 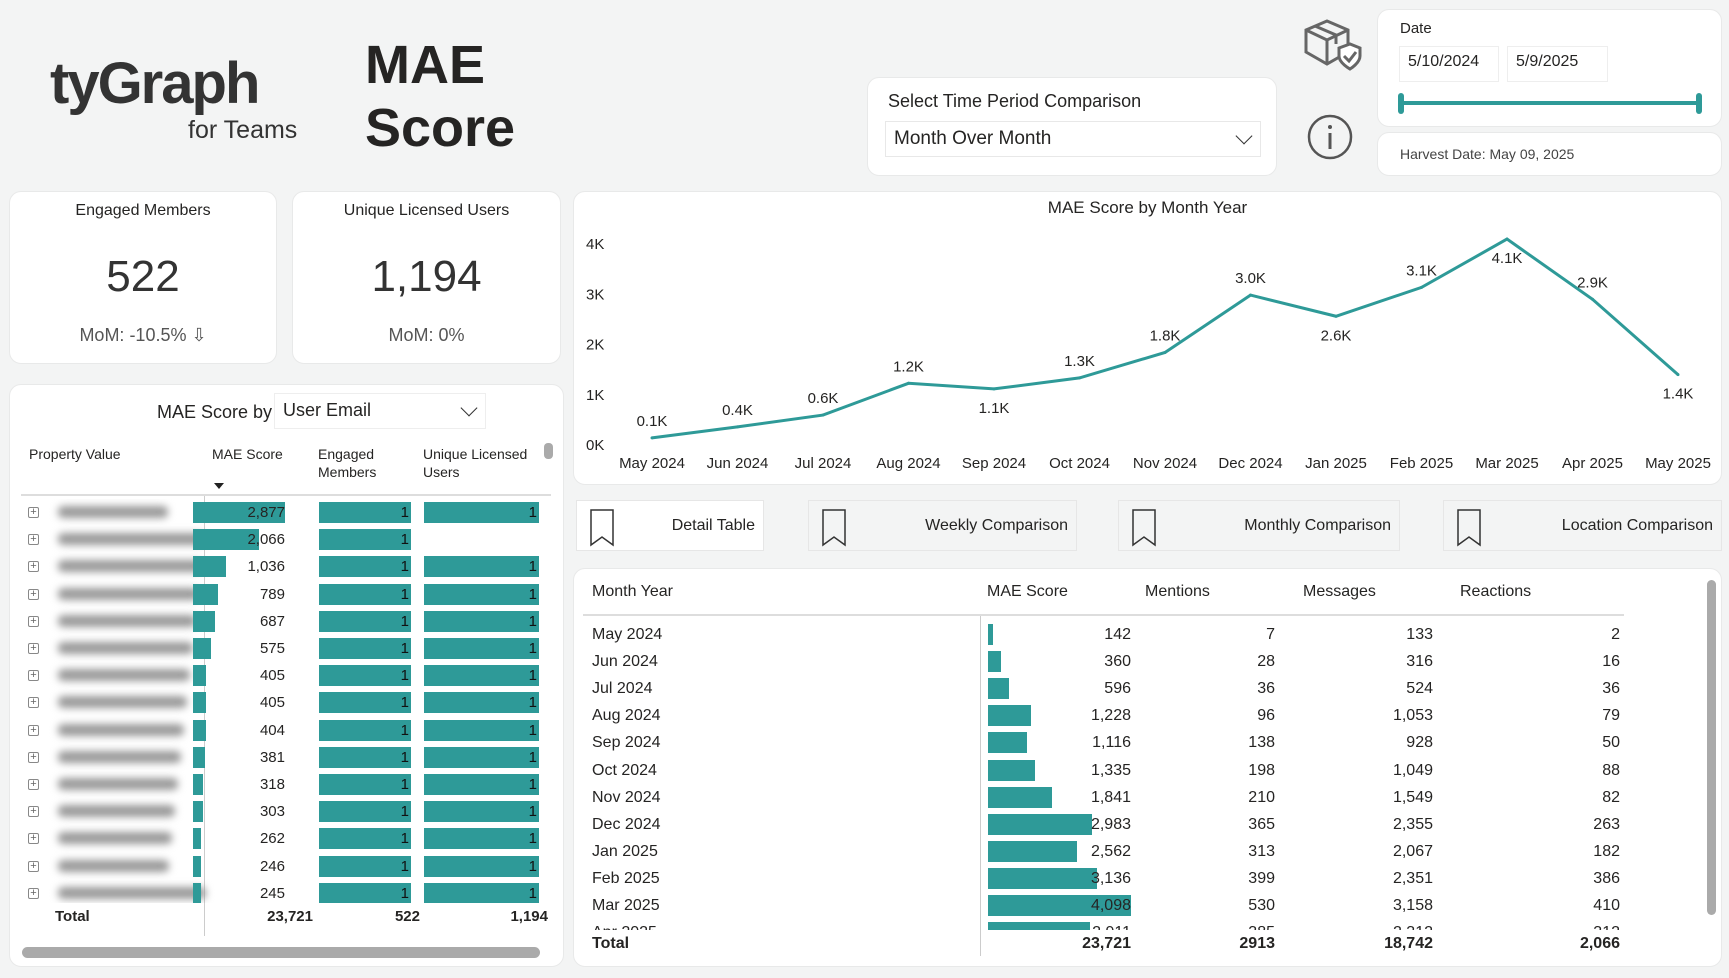 What do you see at coordinates (1123, 925) in the screenshot?
I see `table-row: Apr 2025 2,911 385 2,312 312` at bounding box center [1123, 925].